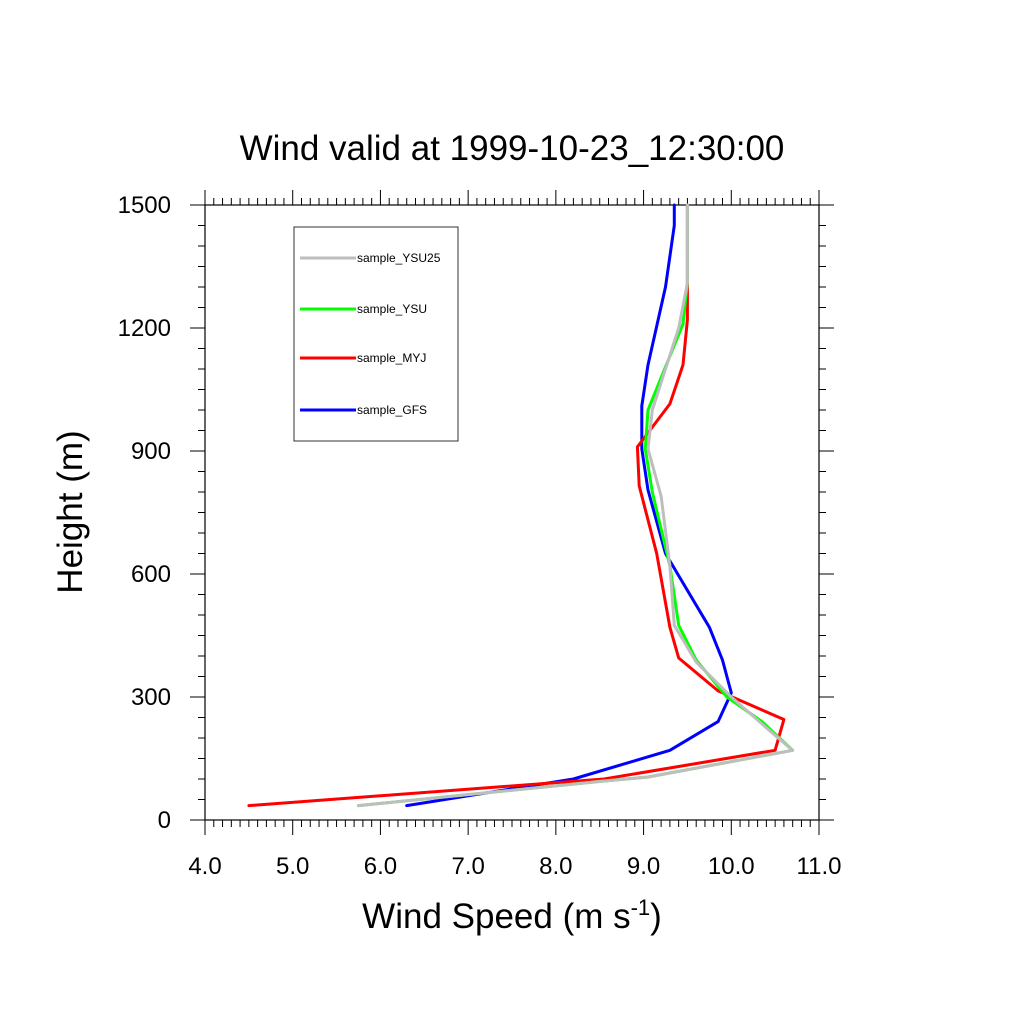 Image resolution: width=1024 pixels, height=1024 pixels. What do you see at coordinates (512, 148) in the screenshot?
I see `chart-title: Wind valid at 1999-10-23_12:30:00` at bounding box center [512, 148].